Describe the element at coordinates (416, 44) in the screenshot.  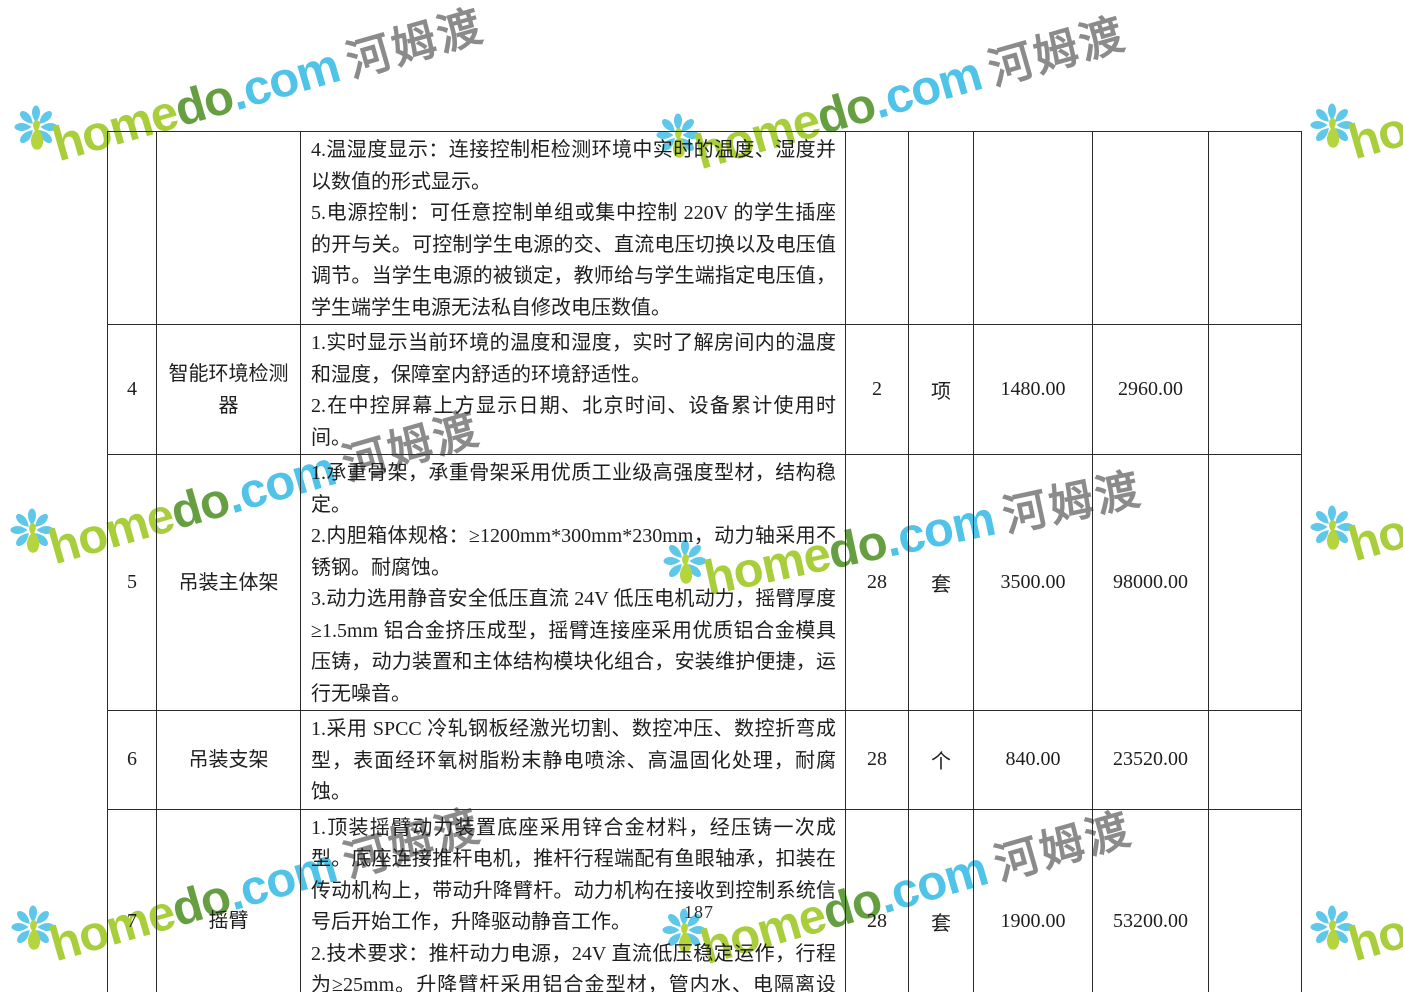
I see `watermark-cn-text: 河姆渡` at that location.